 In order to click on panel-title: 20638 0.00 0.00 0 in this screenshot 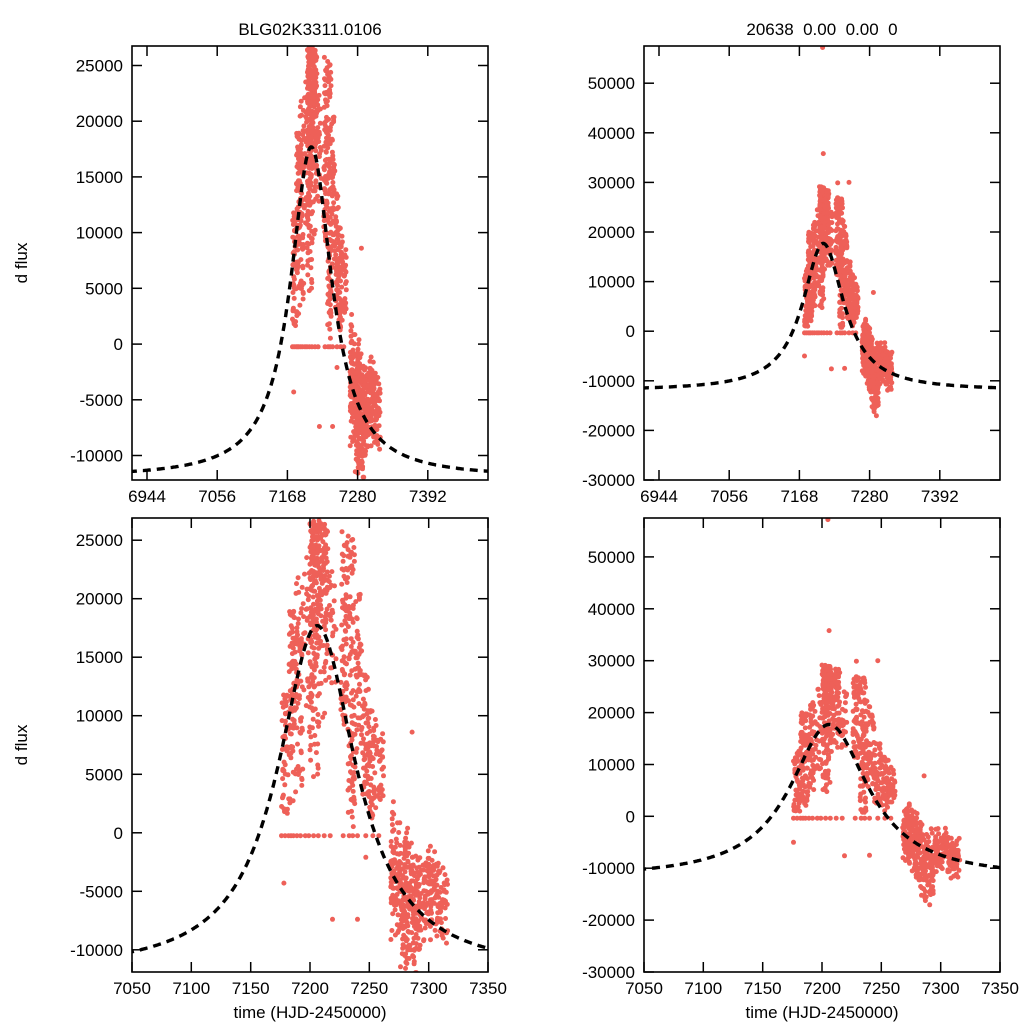, I will do `click(821, 29)`.